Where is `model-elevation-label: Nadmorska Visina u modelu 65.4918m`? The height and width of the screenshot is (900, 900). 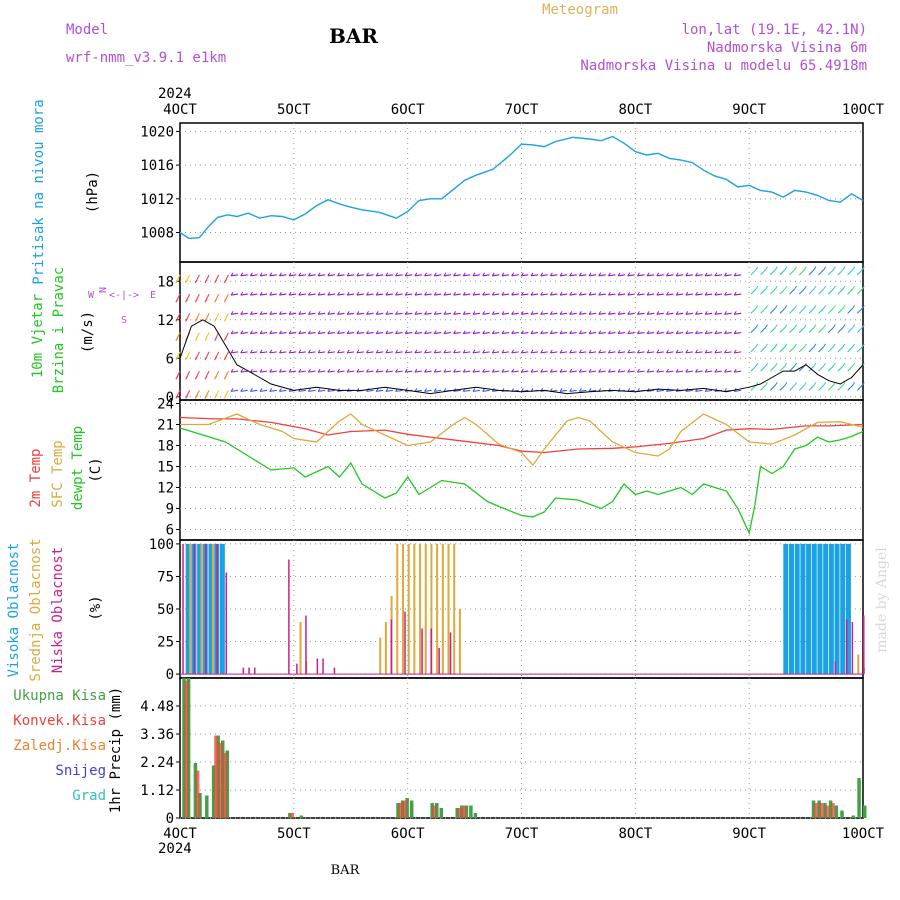
model-elevation-label: Nadmorska Visina u modelu 65.4918m is located at coordinates (723, 66).